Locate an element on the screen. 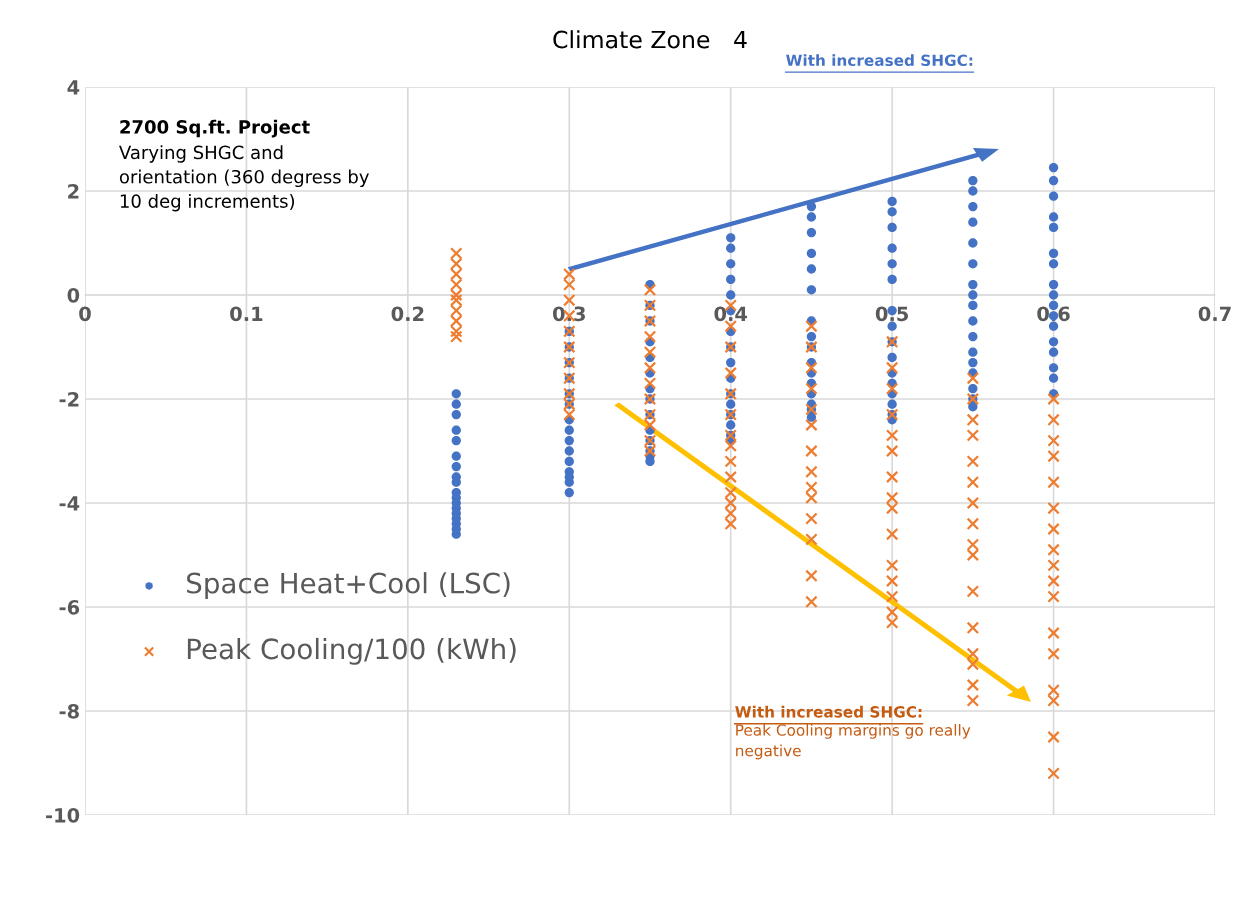 Image resolution: width=1255 pixels, height=909 pixels. x-tick-label: 0.4 is located at coordinates (731, 314).